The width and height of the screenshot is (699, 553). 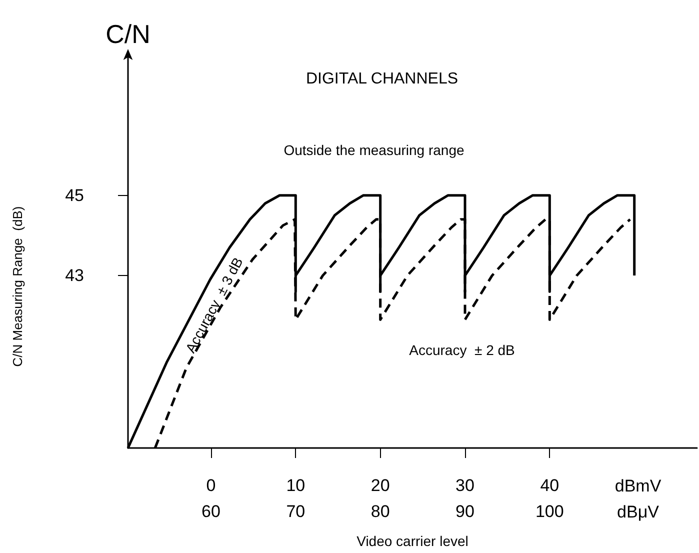 What do you see at coordinates (549, 511) in the screenshot?
I see `x2-tick-label: 100` at bounding box center [549, 511].